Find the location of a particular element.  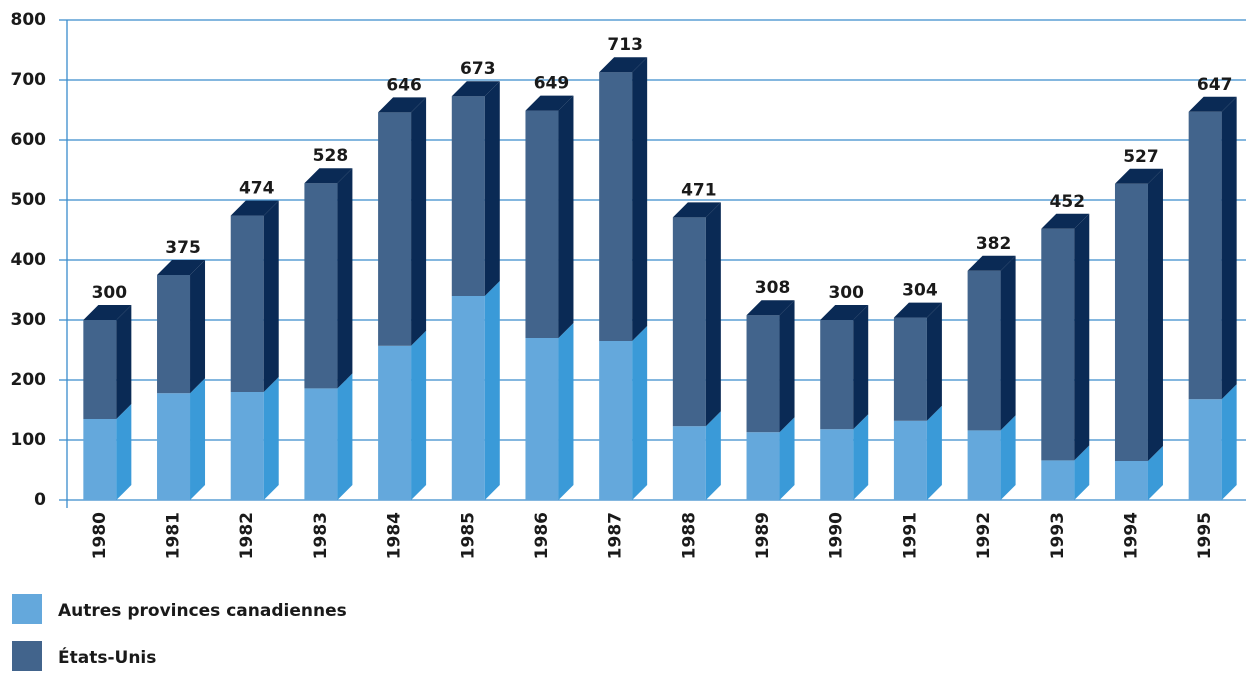

total-label: 528 is located at coordinates (331, 156).